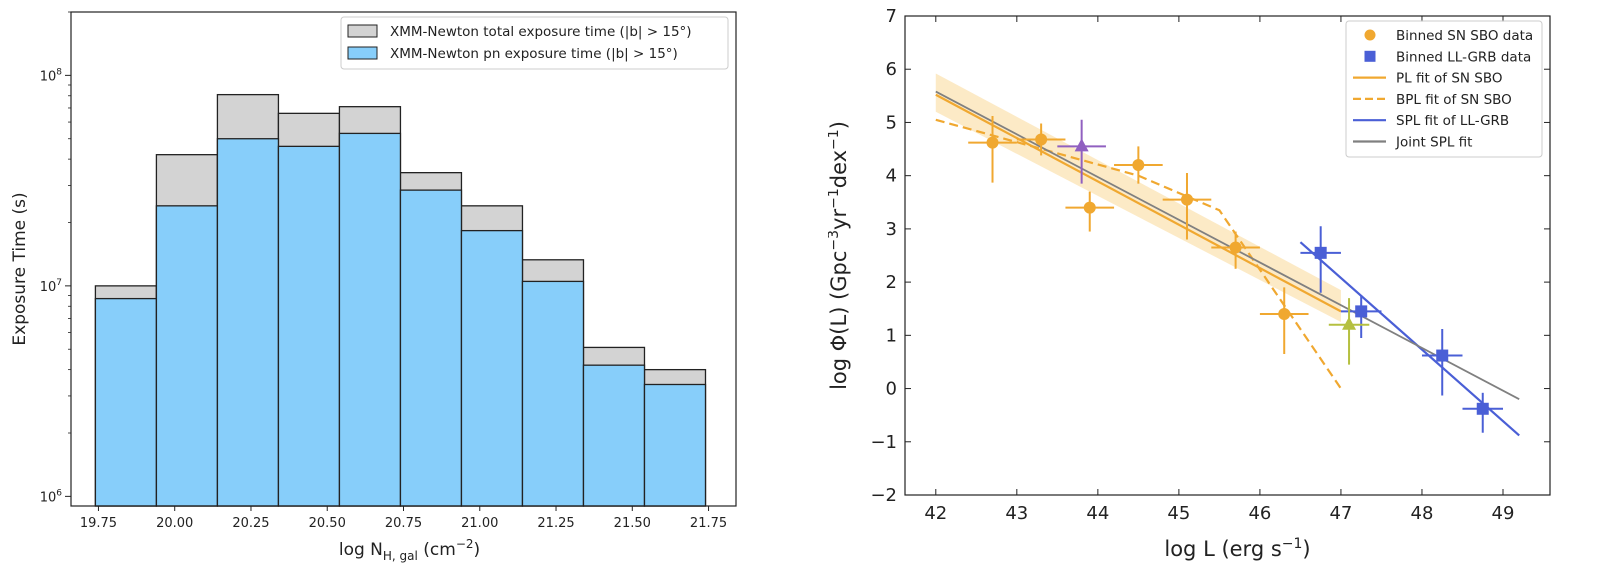 This screenshot has height=586, width=1608. What do you see at coordinates (632, 523) in the screenshot?
I see `x-tick-label: 21.50` at bounding box center [632, 523].